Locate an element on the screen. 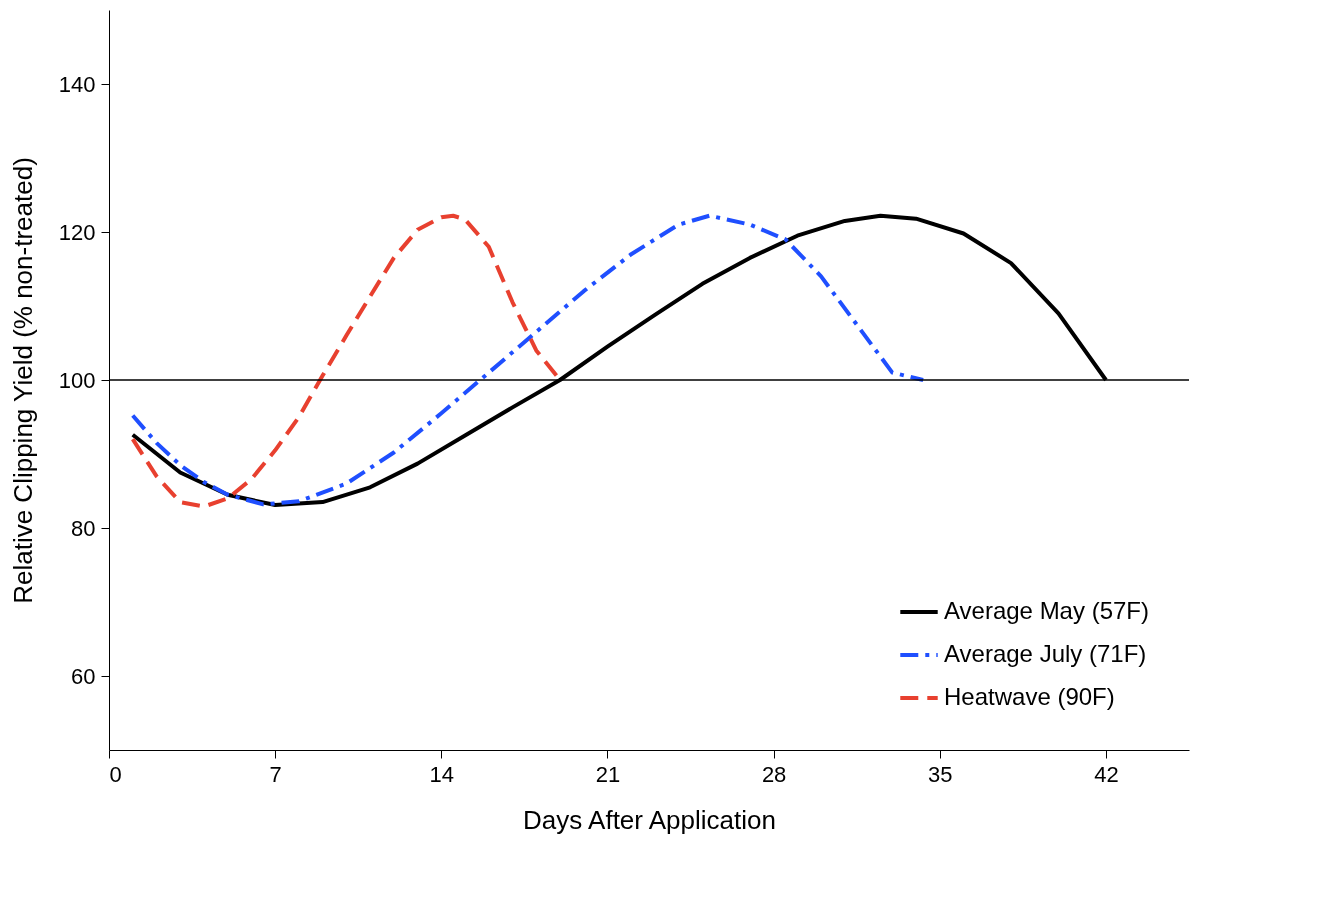 This screenshot has height=912, width=1330. x-tick-label: 0 is located at coordinates (115, 774).